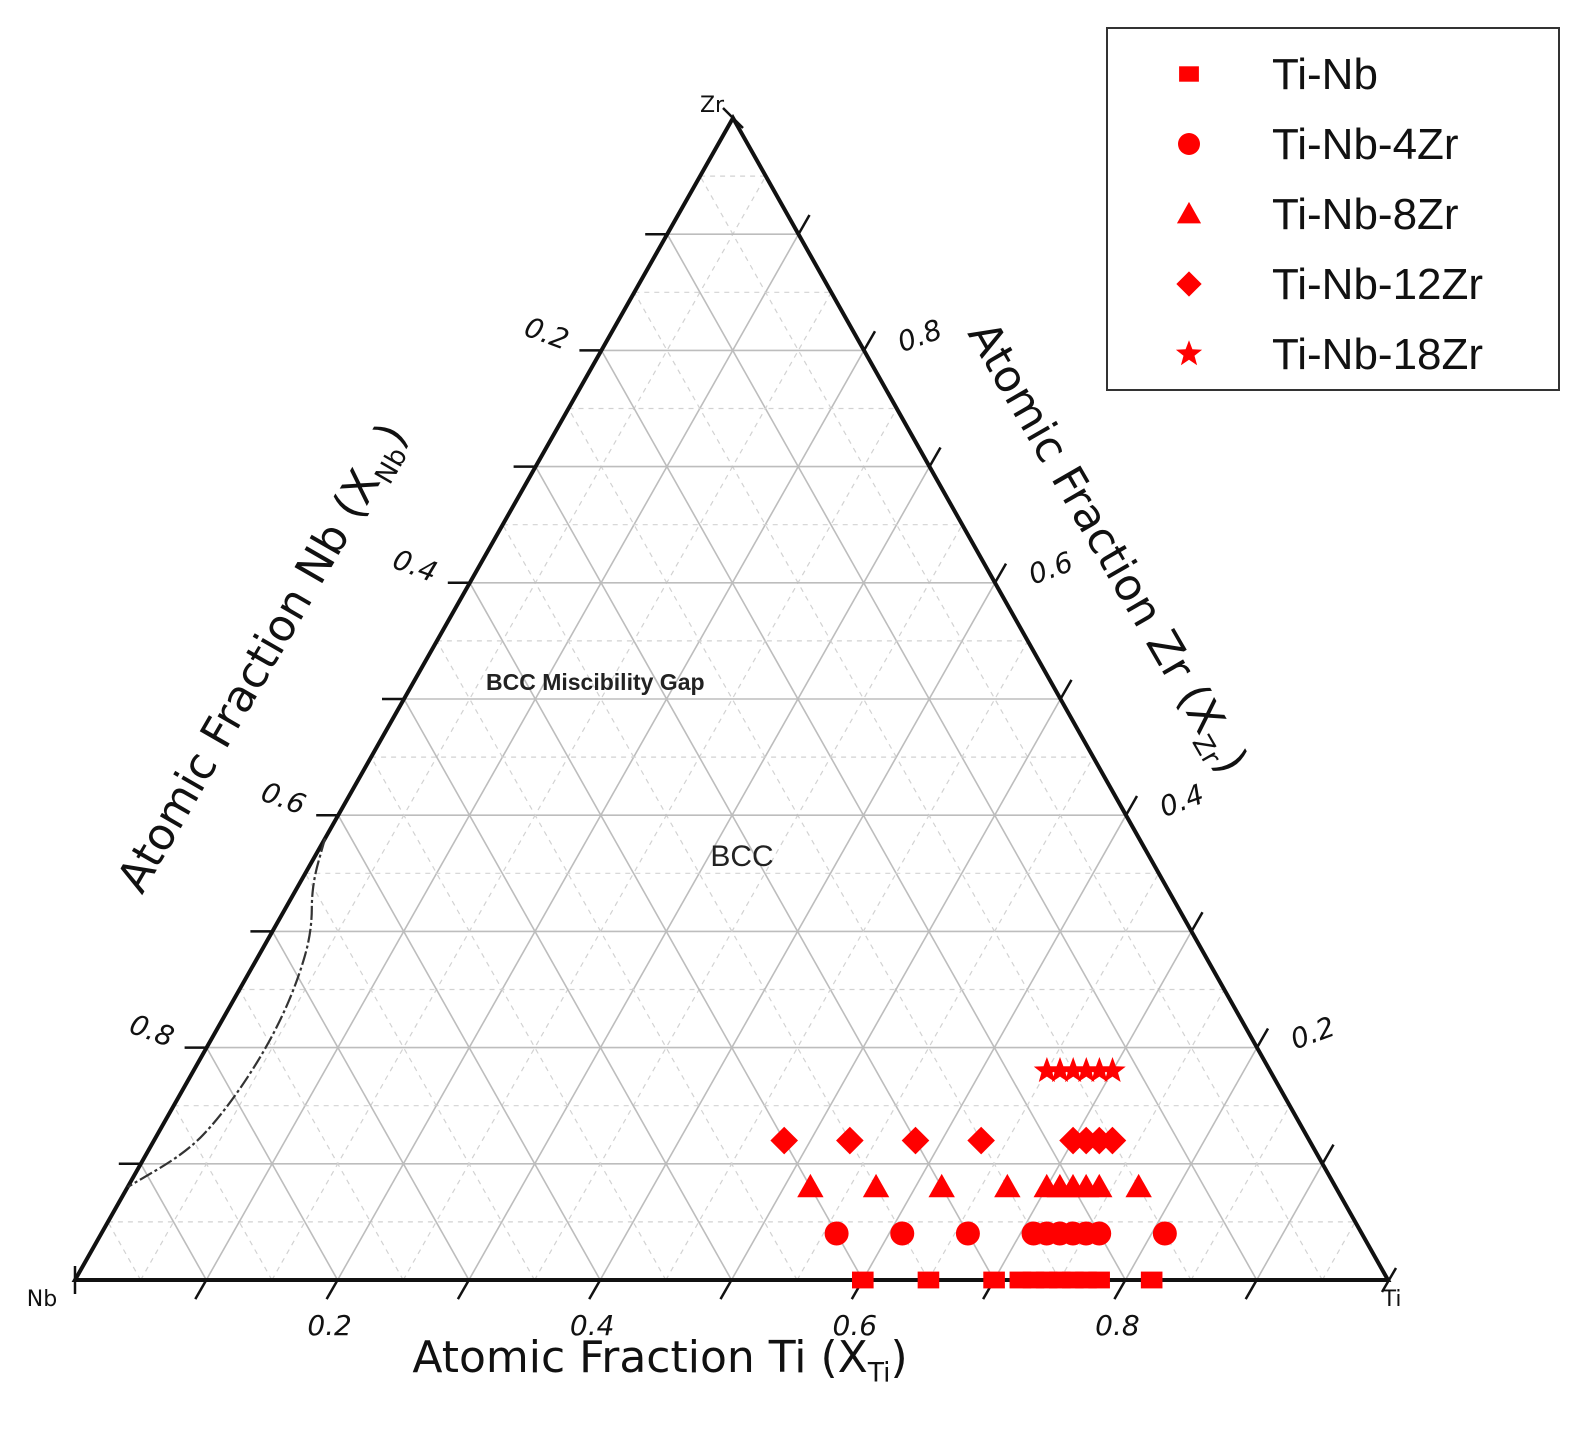 This screenshot has width=1578, height=1429. I want to click on axis-title-nb: Atomic Fraction Nb (XNb), so click(264, 659).